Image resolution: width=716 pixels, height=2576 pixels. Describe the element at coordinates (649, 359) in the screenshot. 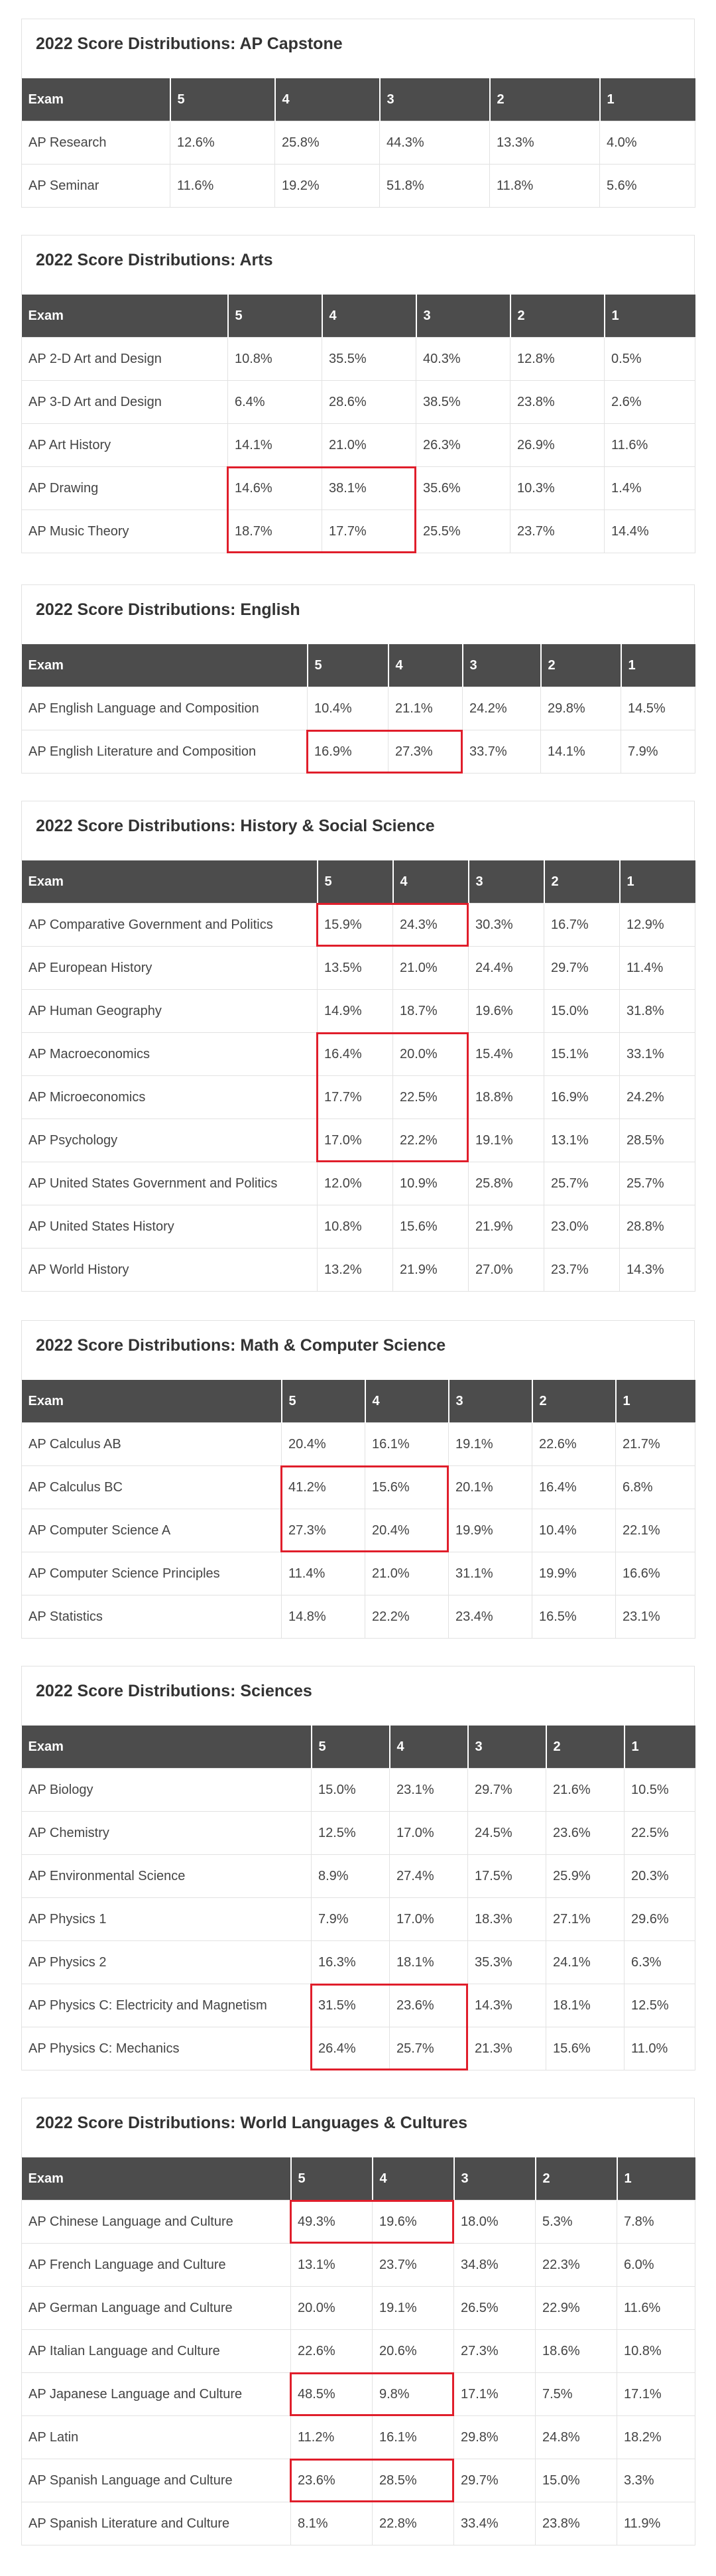

I see `score-percent-cell: 0.5%` at that location.